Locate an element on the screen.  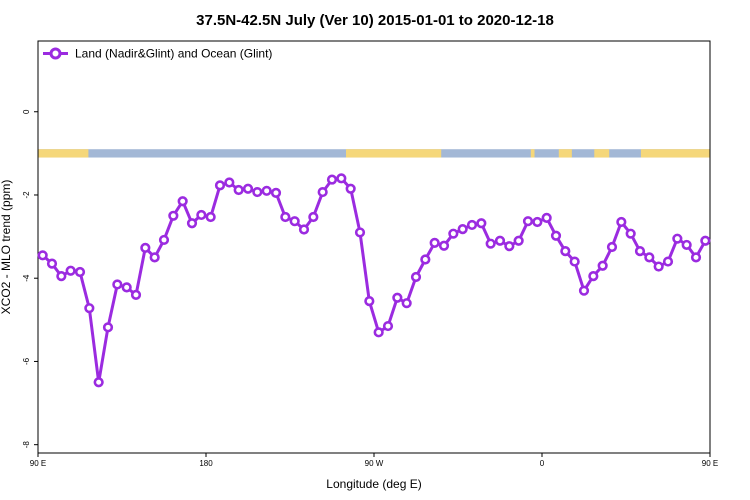
y-axis: 0 -2 -4 -6 -8 is located at coordinates (30, 278).